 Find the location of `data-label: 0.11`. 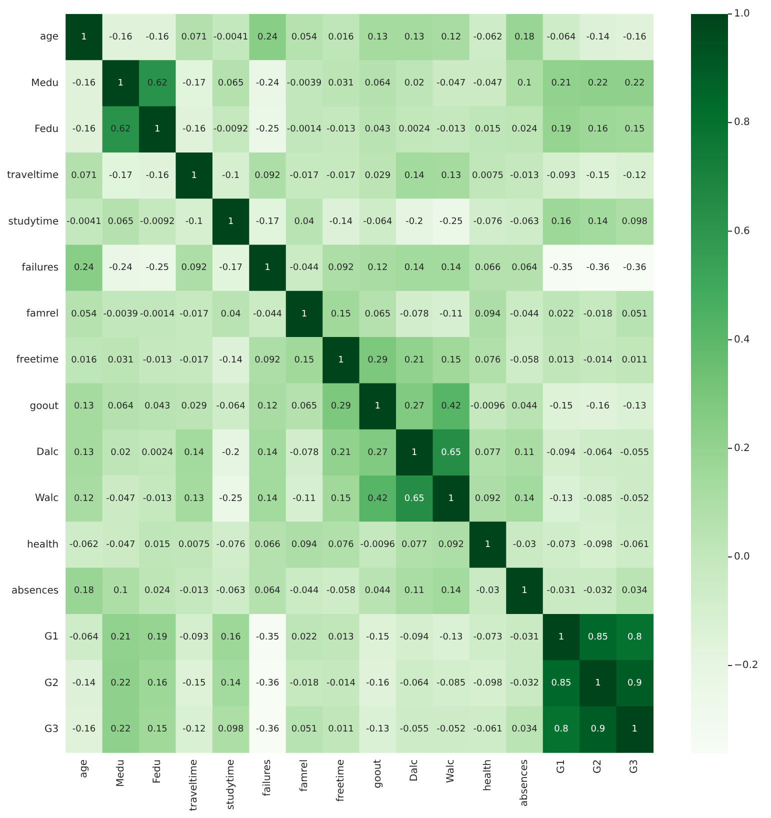

data-label: 0.11 is located at coordinates (414, 591).